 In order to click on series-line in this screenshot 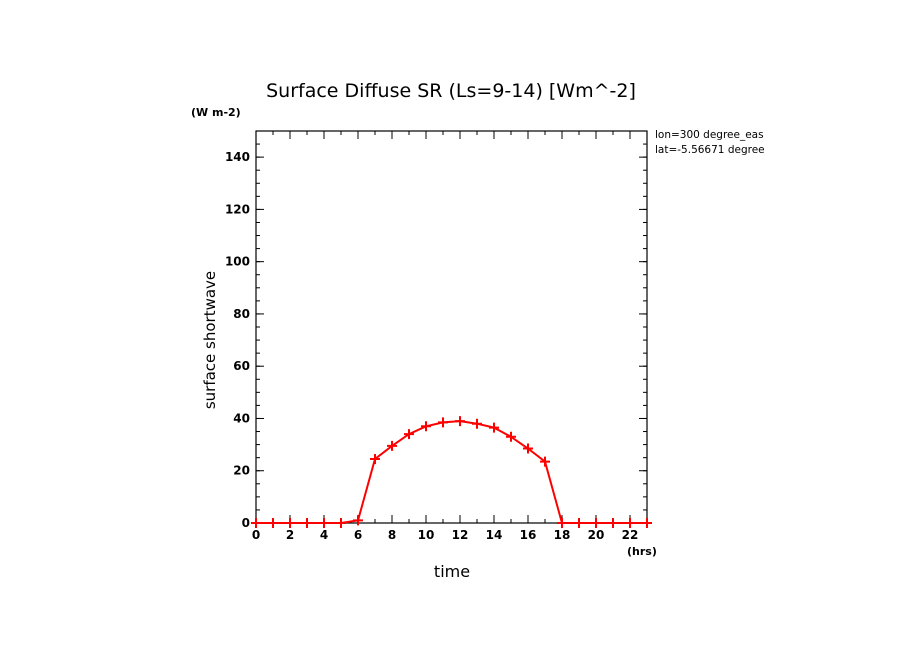, I will do `click(451, 472)`.